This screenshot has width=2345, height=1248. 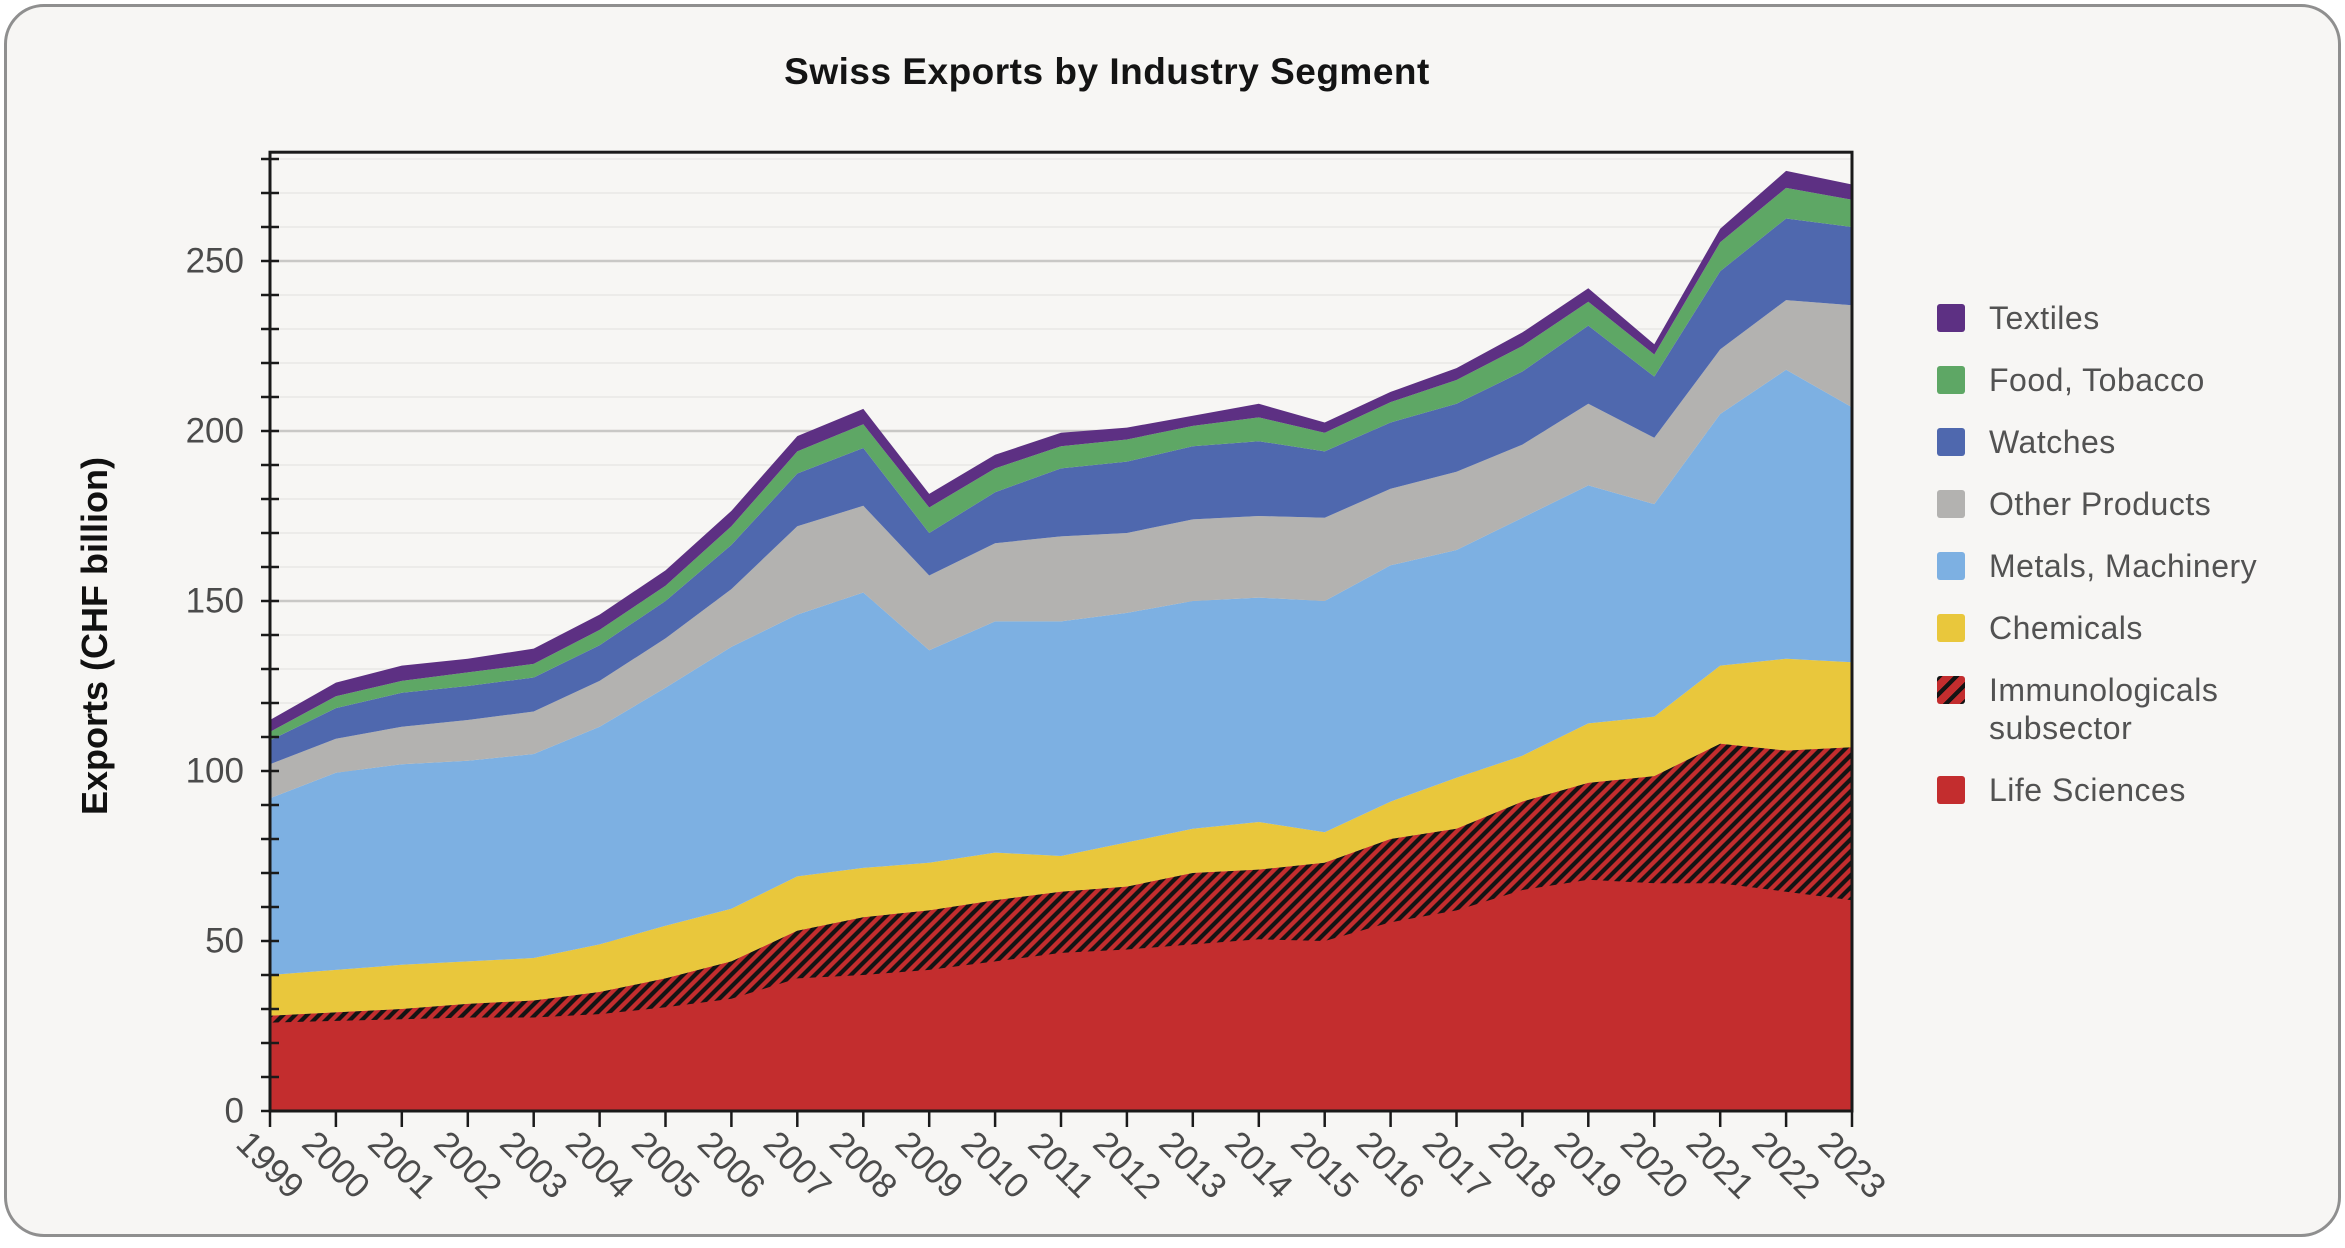 What do you see at coordinates (1324, 1165) in the screenshot?
I see `x-tick-label: 2015` at bounding box center [1324, 1165].